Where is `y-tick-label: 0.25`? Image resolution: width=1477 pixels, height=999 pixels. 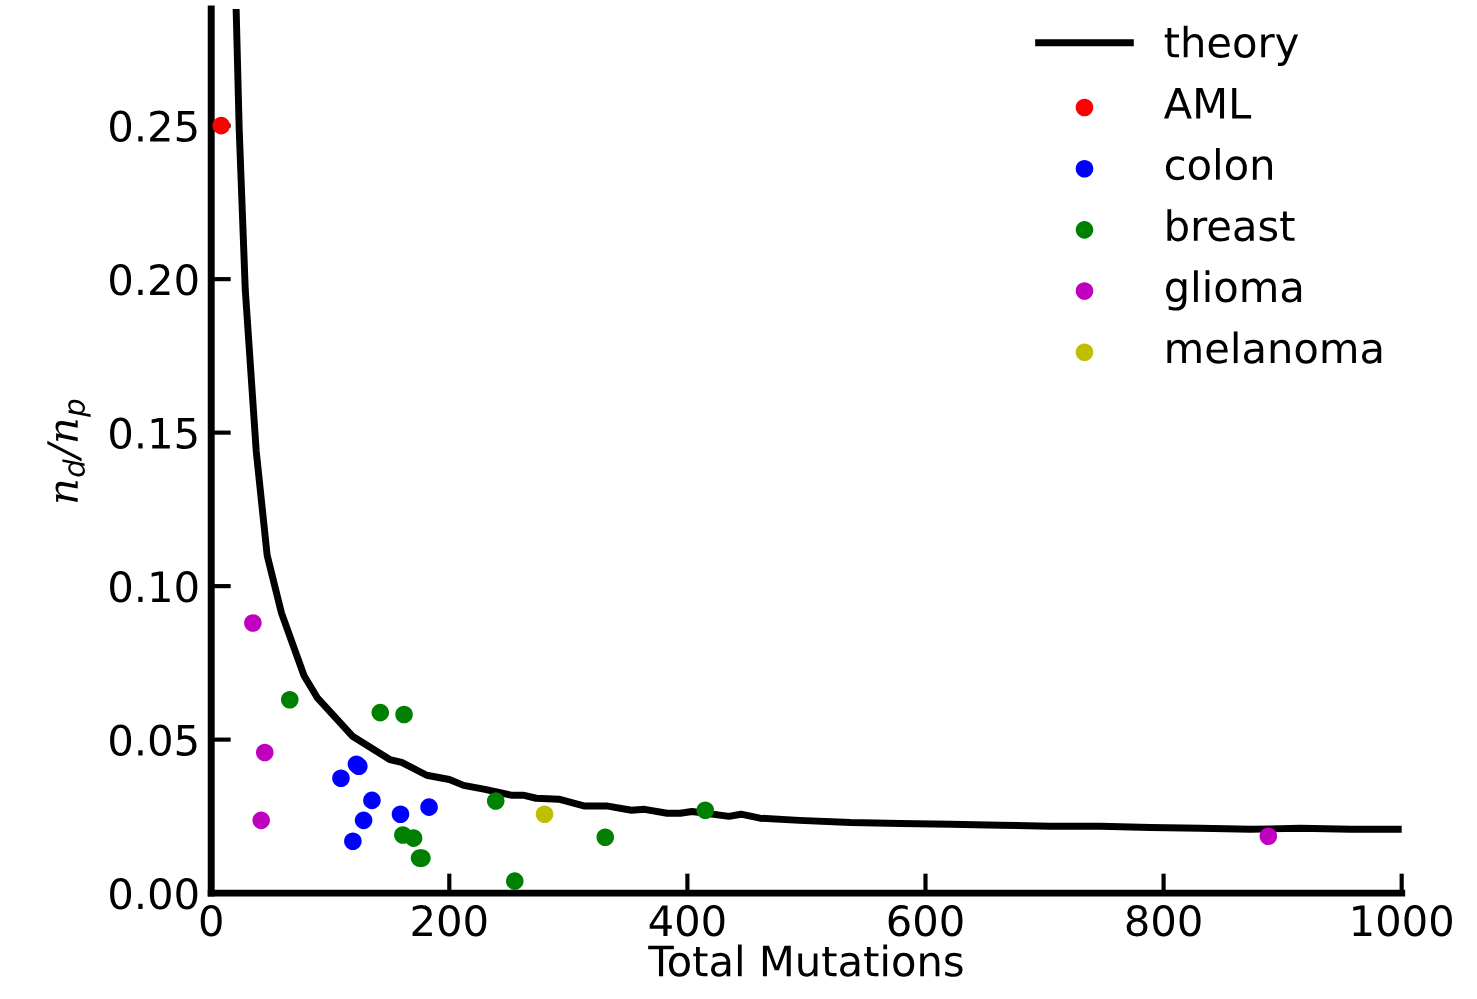
y-tick-label: 0.25 is located at coordinates (153, 126).